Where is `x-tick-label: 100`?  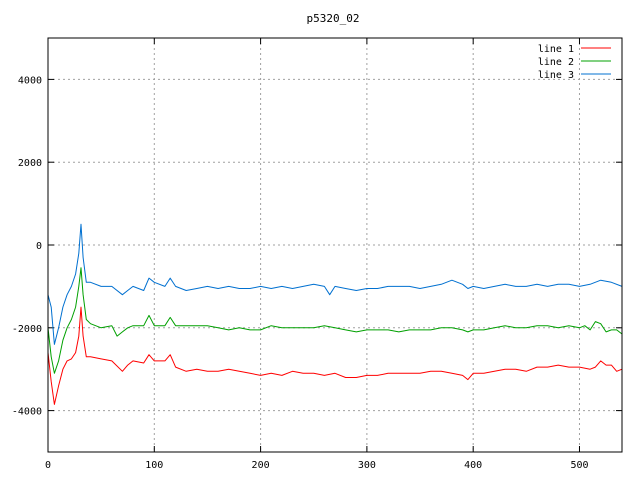 x-tick-label: 100 is located at coordinates (154, 465).